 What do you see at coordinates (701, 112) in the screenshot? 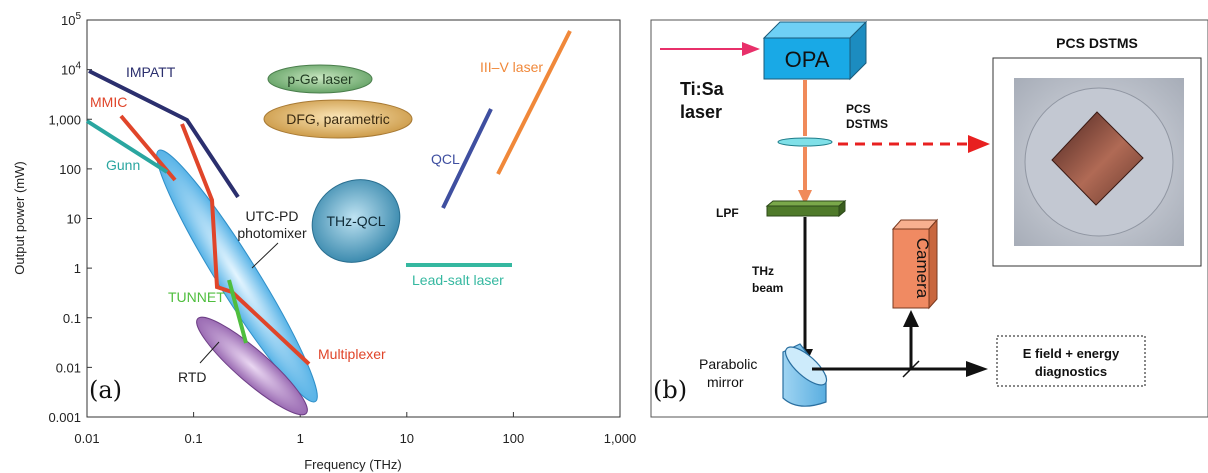
I see `tisa-label-2: laser` at bounding box center [701, 112].